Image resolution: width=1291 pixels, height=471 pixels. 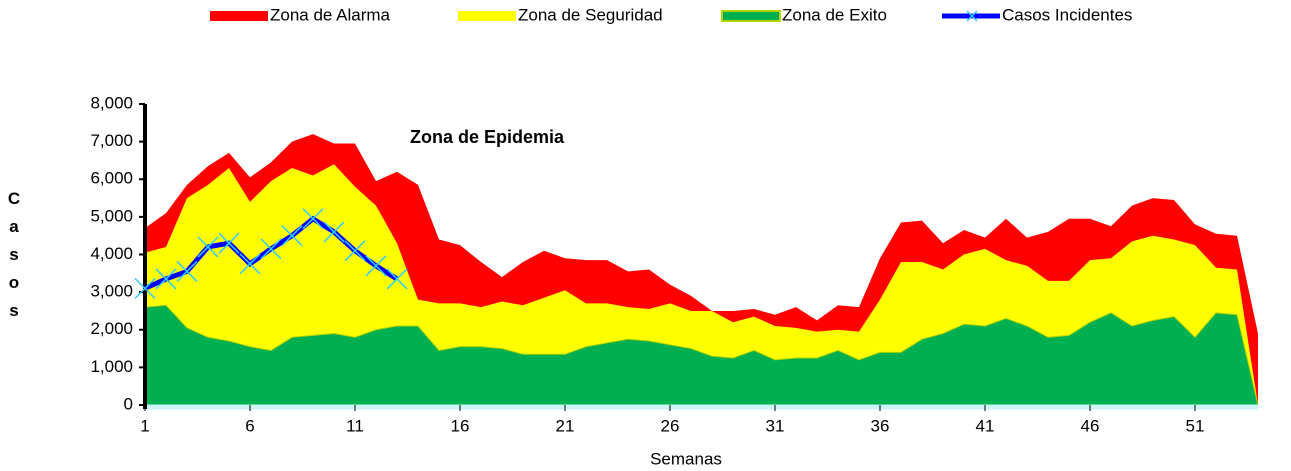 I want to click on y-tick-label: 2,000, so click(x=111, y=328).